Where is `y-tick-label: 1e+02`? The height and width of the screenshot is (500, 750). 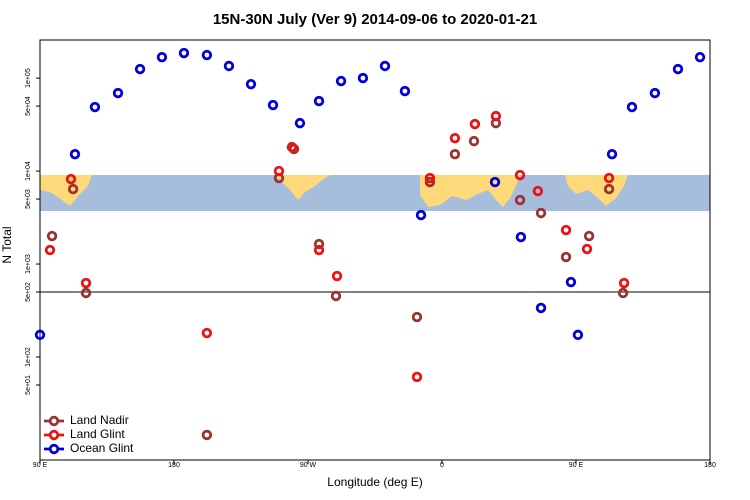 y-tick-label: 1e+02 is located at coordinates (28, 357).